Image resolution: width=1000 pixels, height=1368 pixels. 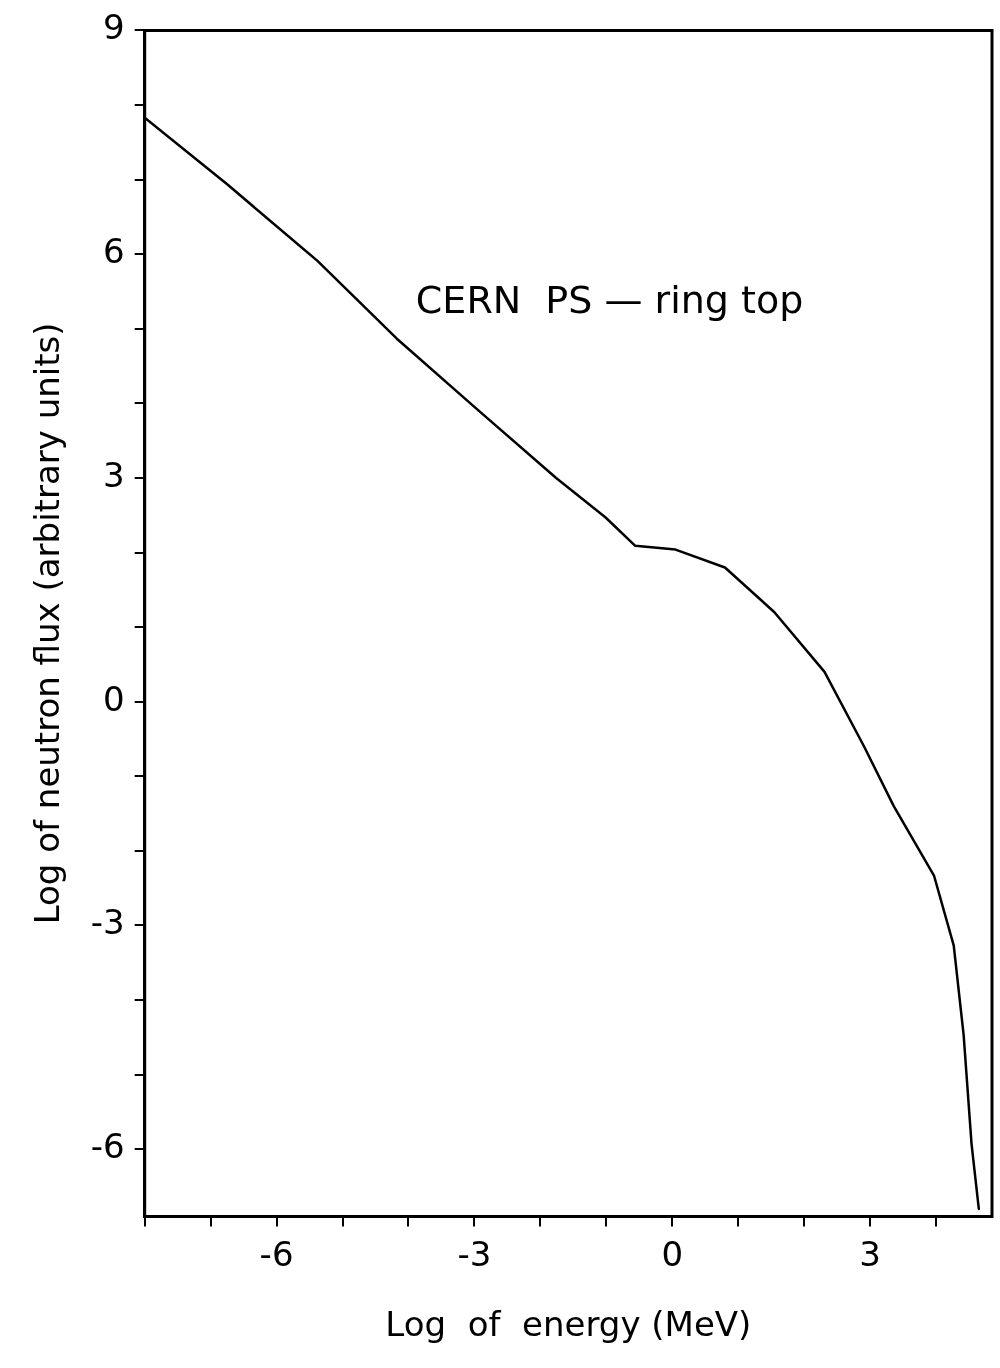 I want to click on y-tick-label: 0, so click(x=114, y=698).